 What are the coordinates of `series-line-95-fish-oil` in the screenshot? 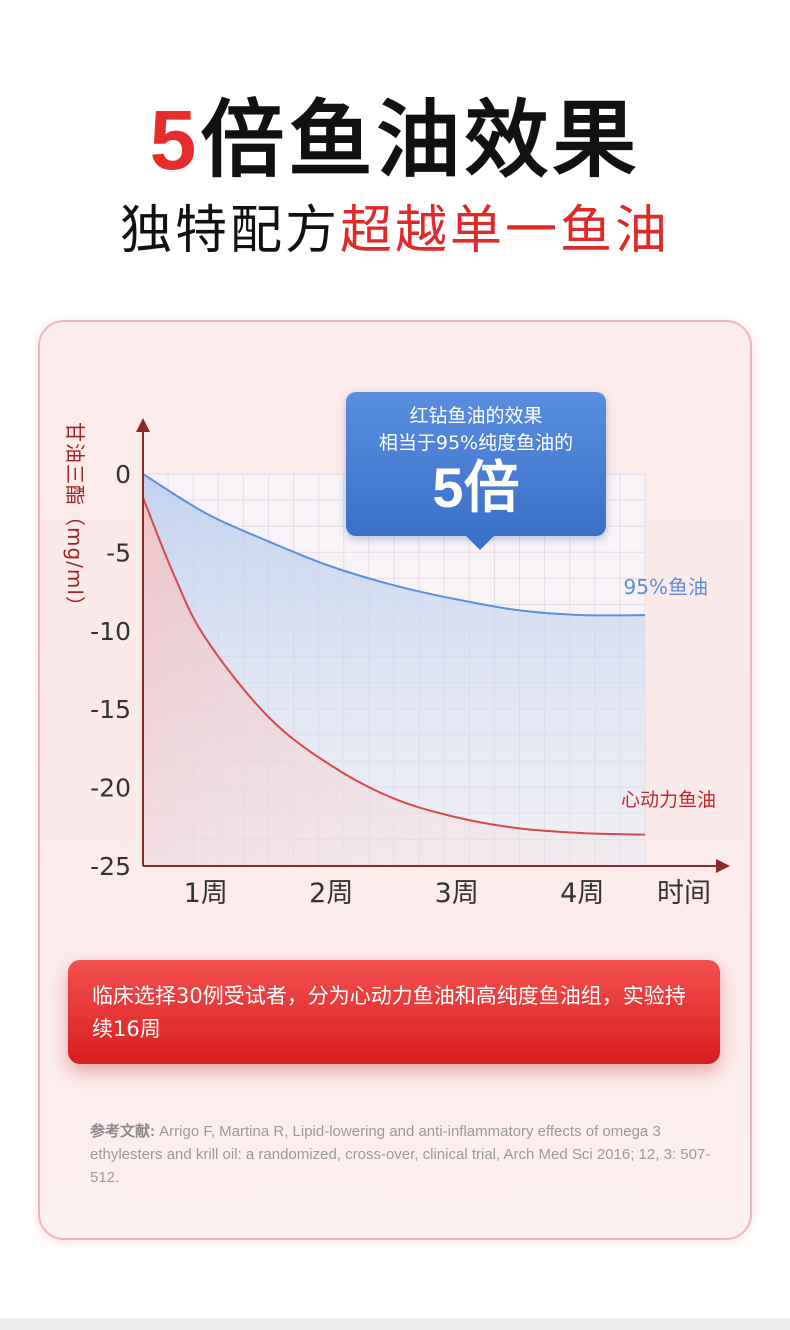 It's located at (394, 545).